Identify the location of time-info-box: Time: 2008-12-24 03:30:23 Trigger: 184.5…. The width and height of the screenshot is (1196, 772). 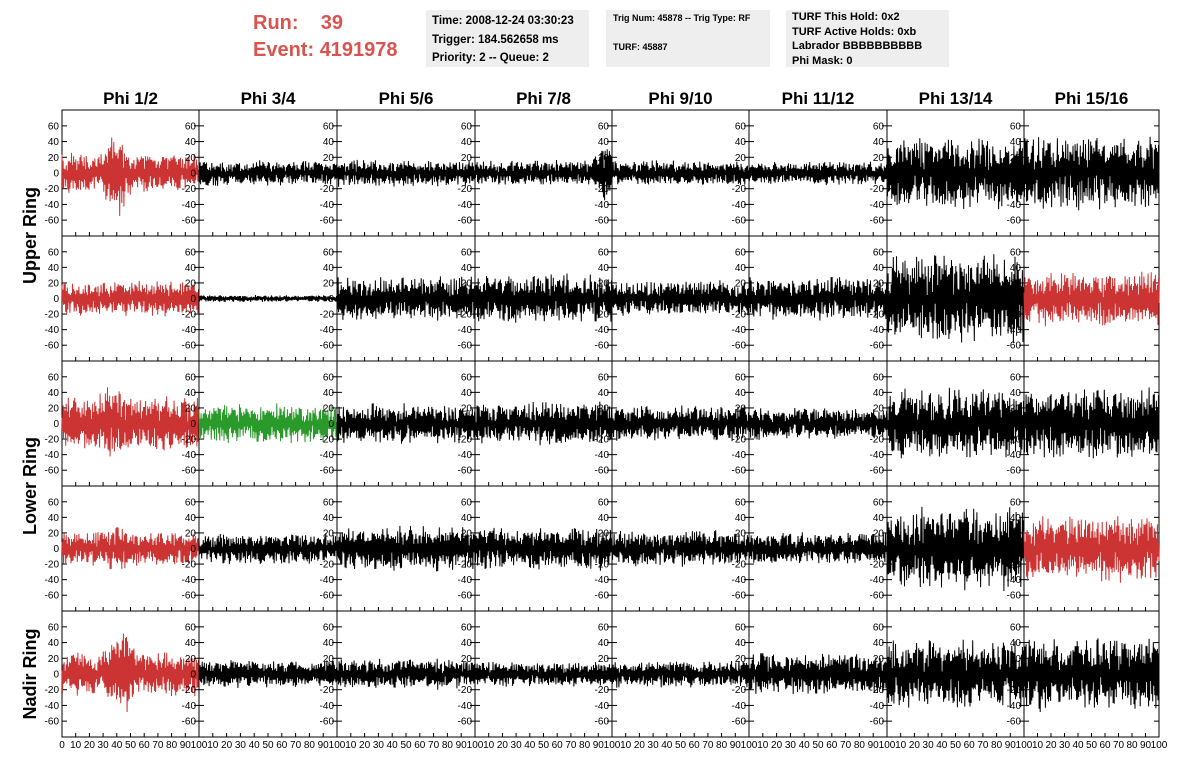
(507, 38).